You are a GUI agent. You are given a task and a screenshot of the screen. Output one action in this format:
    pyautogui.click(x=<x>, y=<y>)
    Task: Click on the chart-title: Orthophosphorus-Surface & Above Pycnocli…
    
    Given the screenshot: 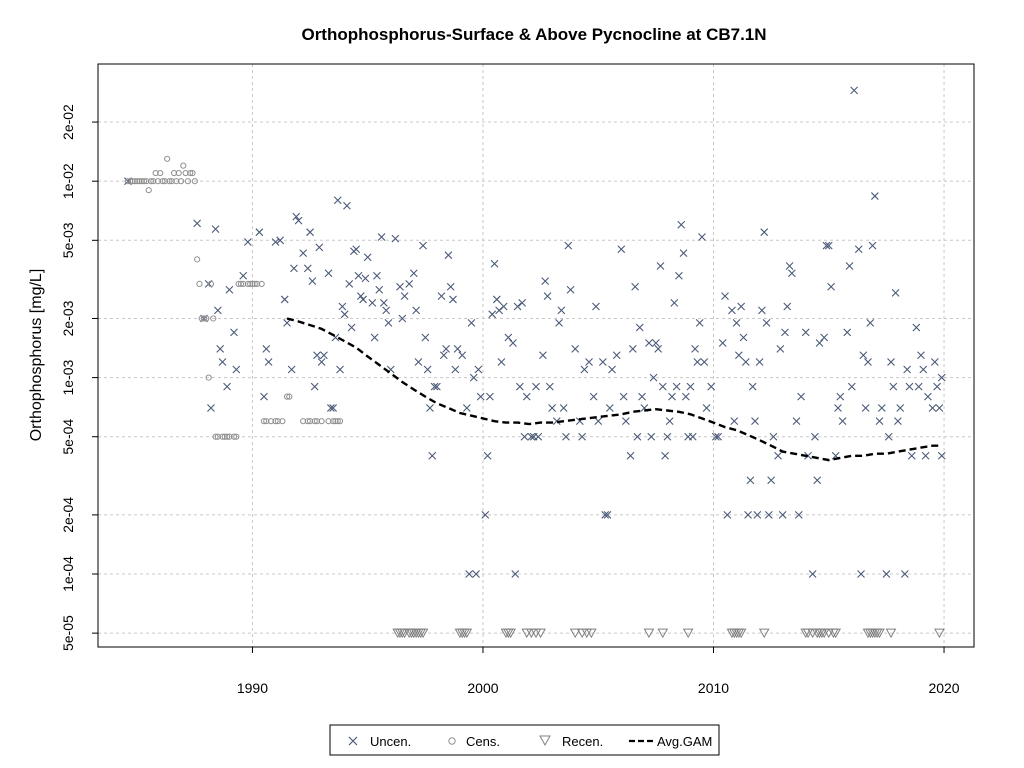 What is the action you would take?
    pyautogui.click(x=533, y=34)
    